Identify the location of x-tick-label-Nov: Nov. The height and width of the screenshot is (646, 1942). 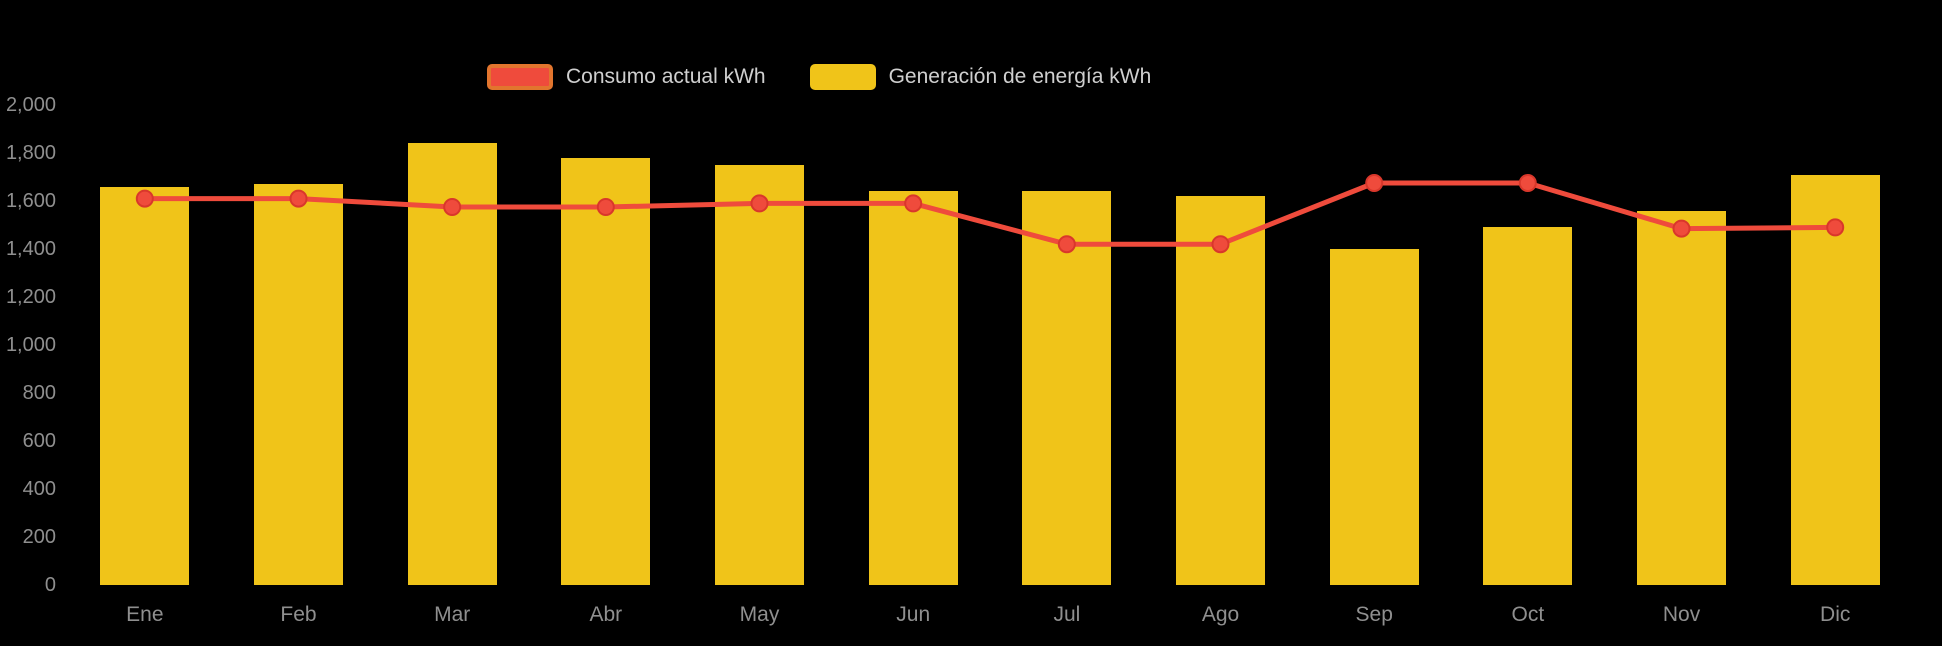
(1681, 614).